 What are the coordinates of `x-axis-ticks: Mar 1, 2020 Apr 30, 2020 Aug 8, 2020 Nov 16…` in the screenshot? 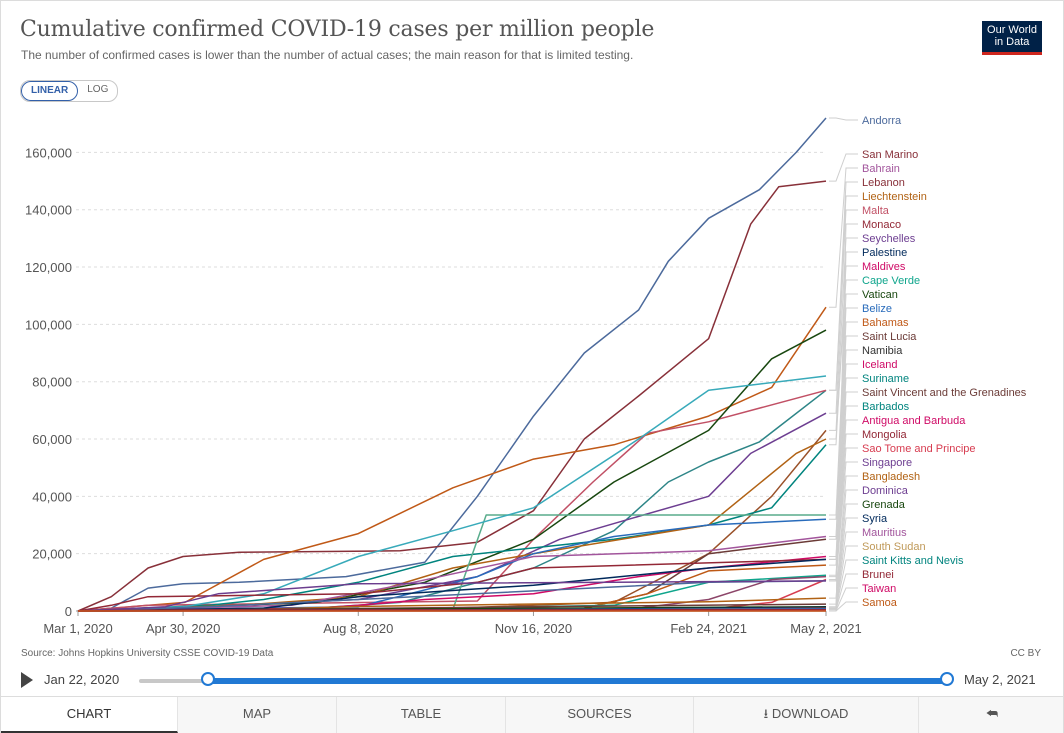 It's located at (452, 623).